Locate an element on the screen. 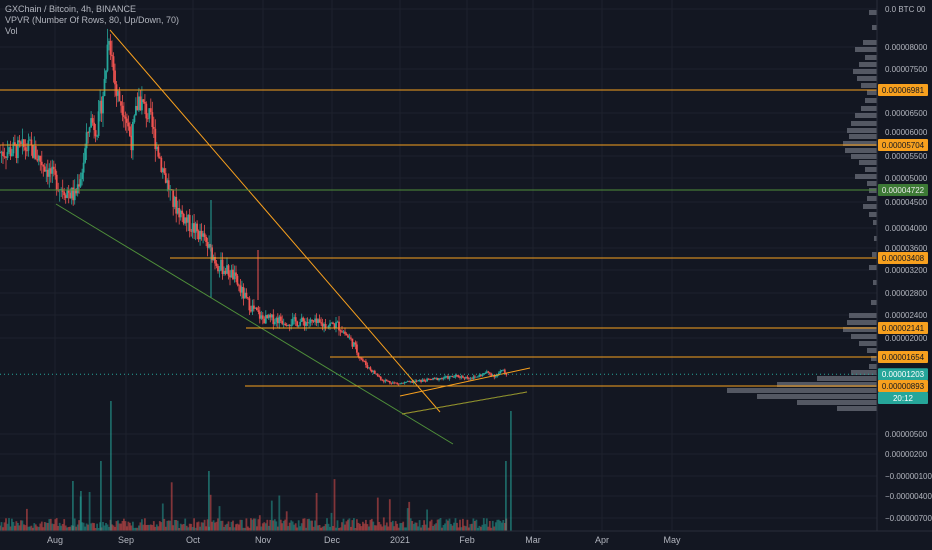  price-tick-label: 0.0 BTC 00 is located at coordinates (905, 9).